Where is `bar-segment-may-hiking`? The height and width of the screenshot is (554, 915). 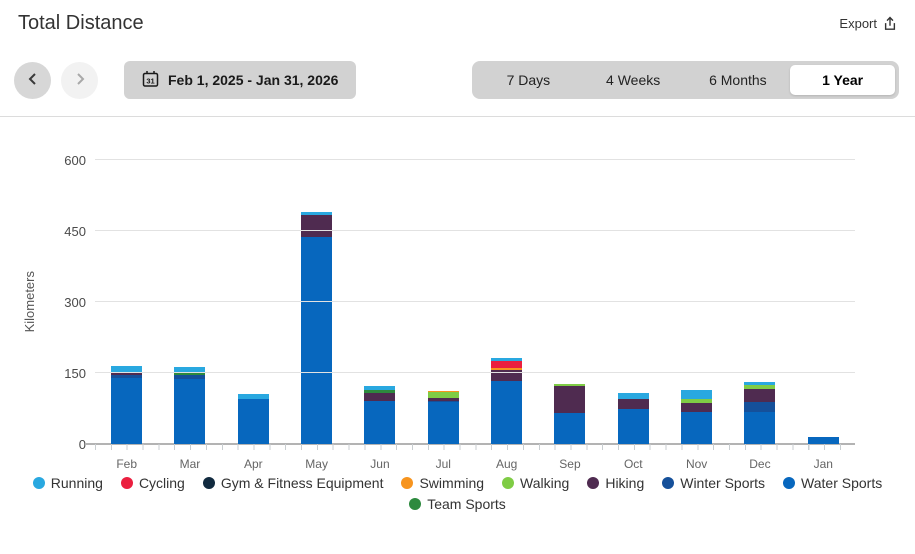 bar-segment-may-hiking is located at coordinates (317, 226).